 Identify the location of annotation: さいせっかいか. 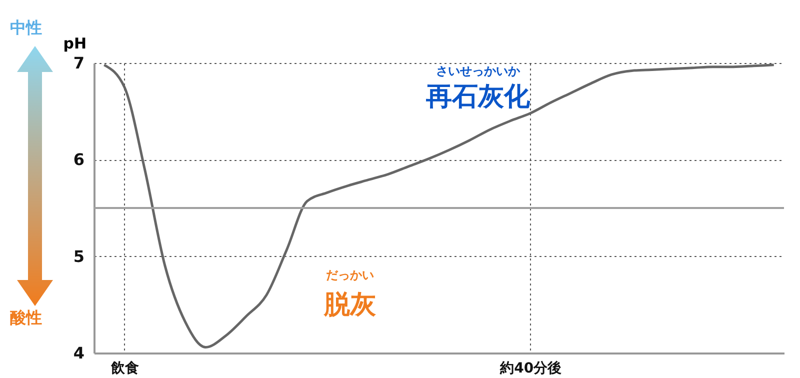
(478, 71).